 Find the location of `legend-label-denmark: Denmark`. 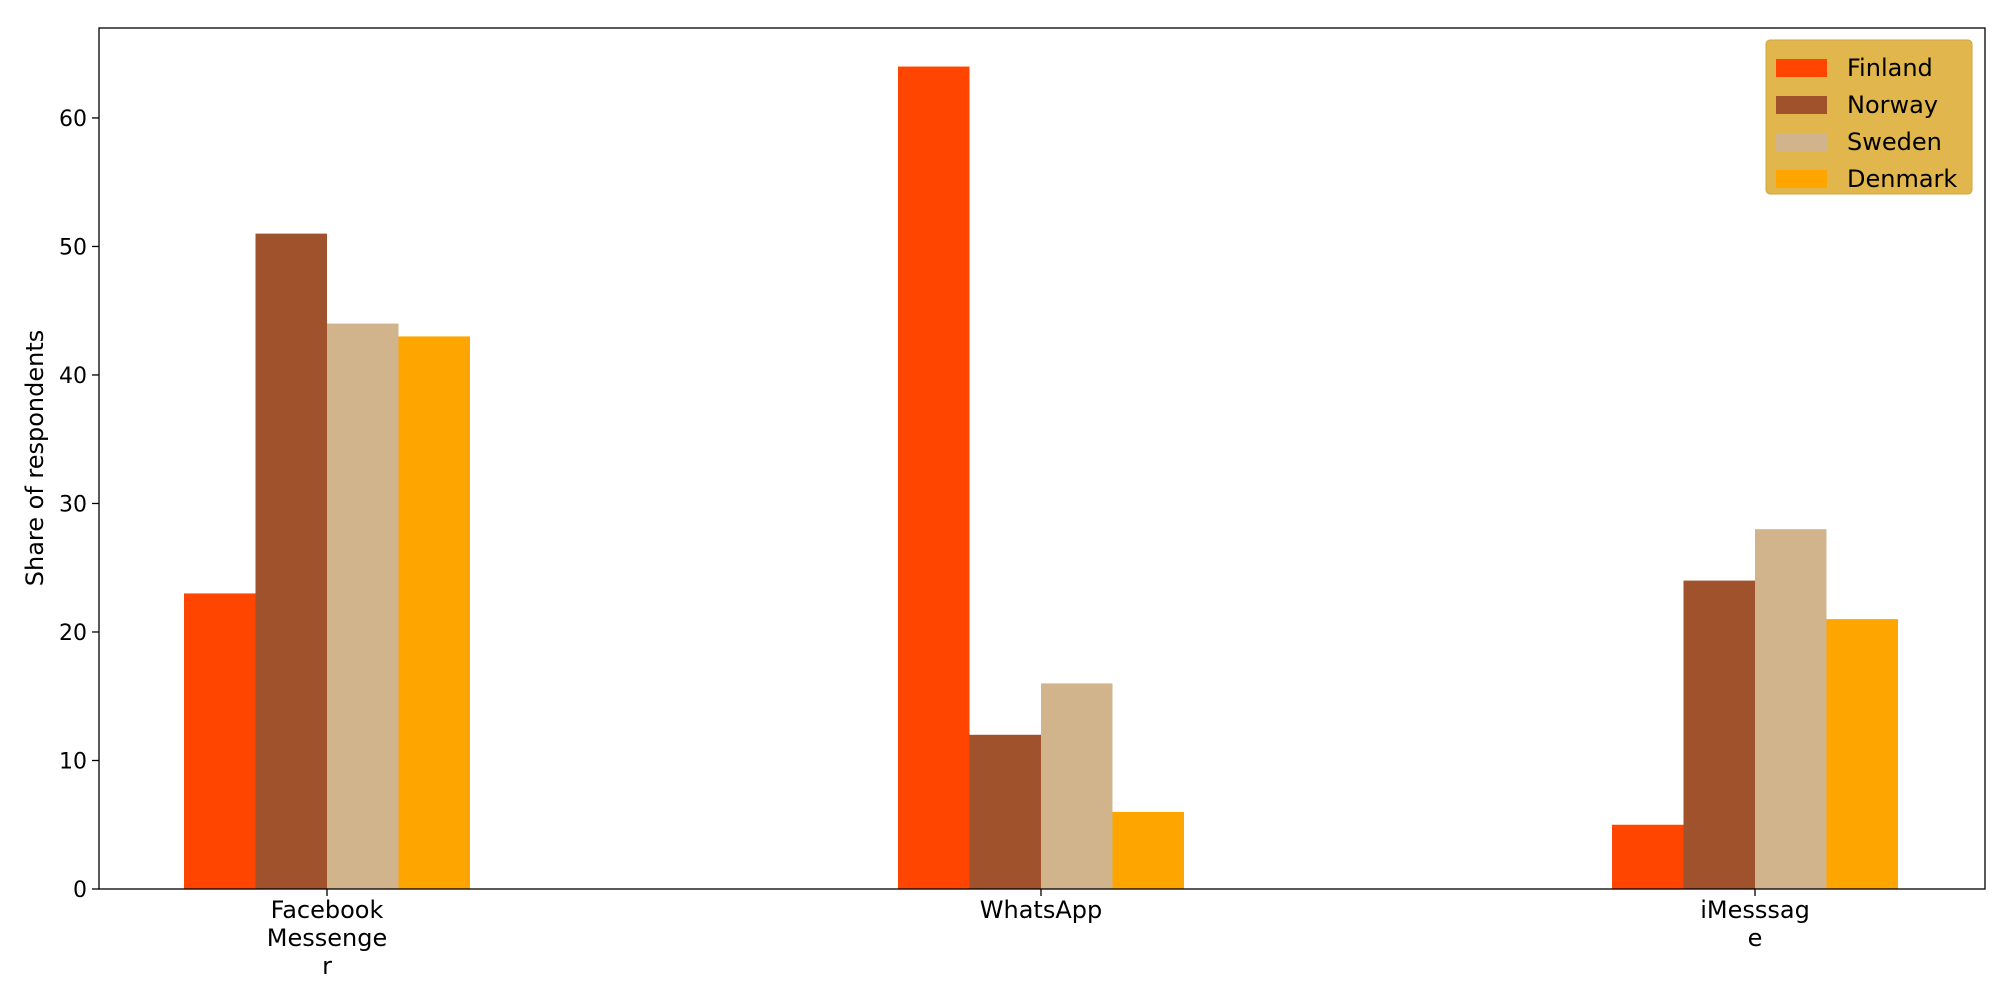

legend-label-denmark: Denmark is located at coordinates (1902, 179).